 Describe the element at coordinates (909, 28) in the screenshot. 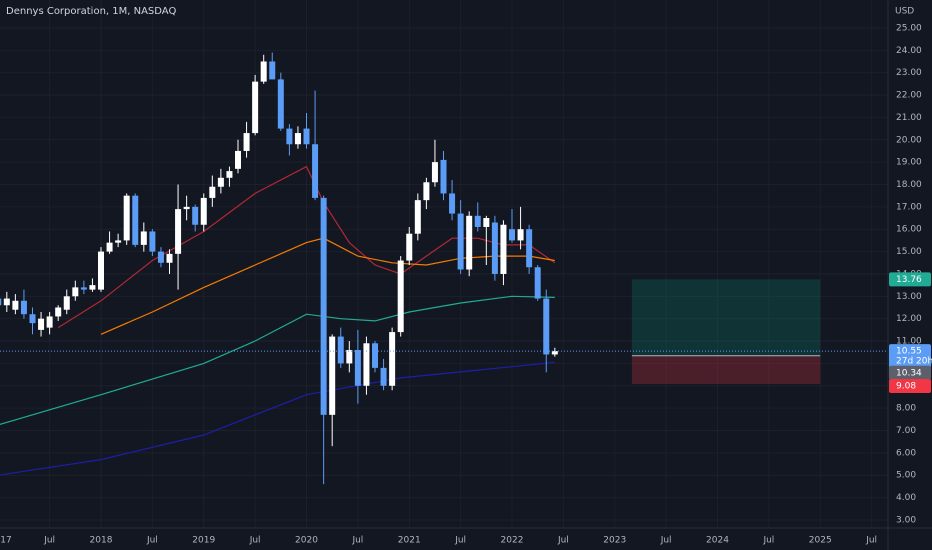

I see `y-tick-label: 25.00` at that location.